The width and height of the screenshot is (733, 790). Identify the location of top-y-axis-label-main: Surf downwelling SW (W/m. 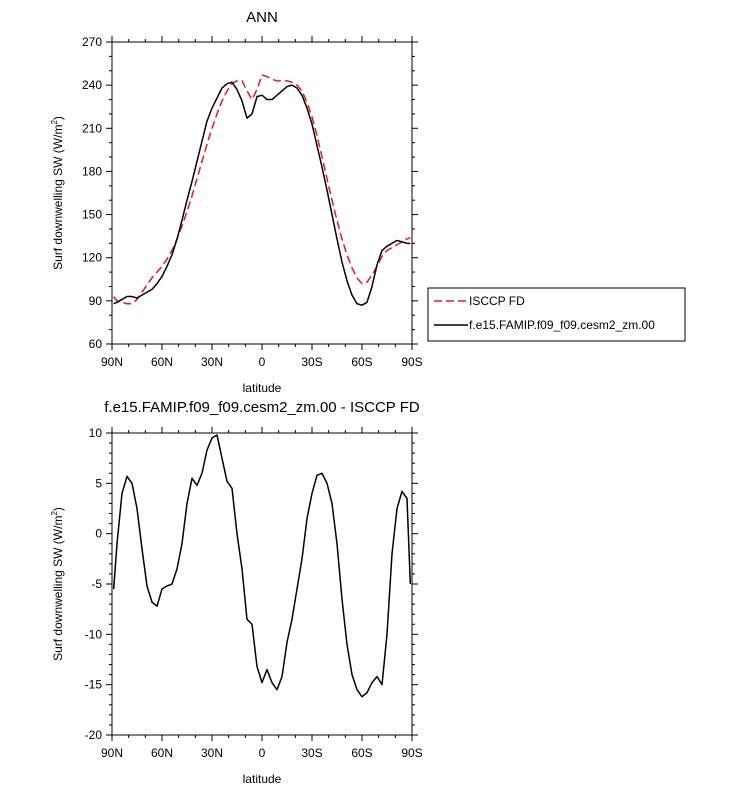
(58, 197).